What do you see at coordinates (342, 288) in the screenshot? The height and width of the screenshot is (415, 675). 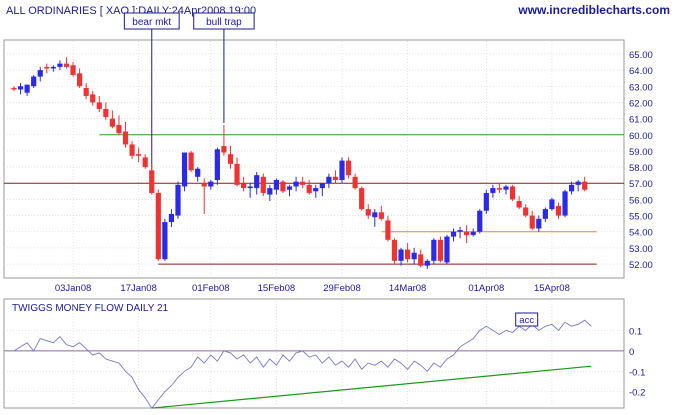 I see `date-tick-label: 29Feb08` at bounding box center [342, 288].